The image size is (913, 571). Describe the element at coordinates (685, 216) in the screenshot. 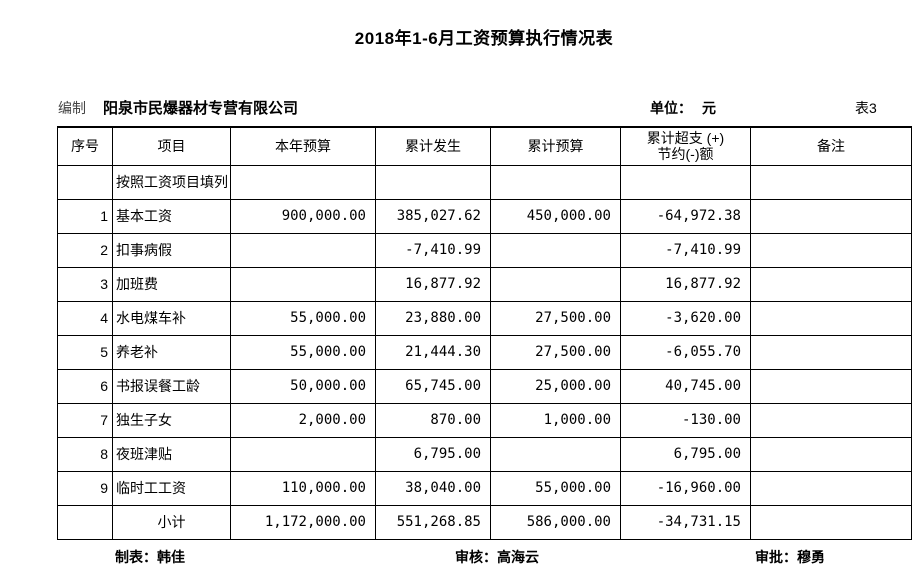

I see `table-cell: -64,972.38` at that location.